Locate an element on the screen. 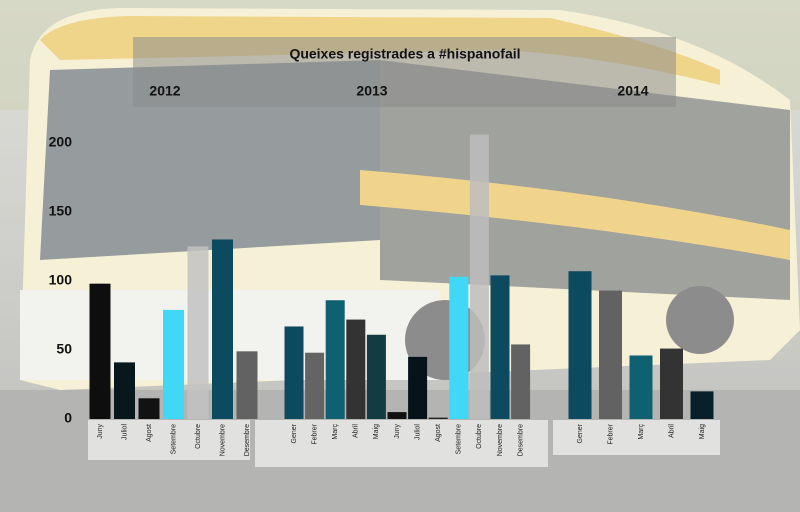  group-label: 2014 is located at coordinates (632, 91).